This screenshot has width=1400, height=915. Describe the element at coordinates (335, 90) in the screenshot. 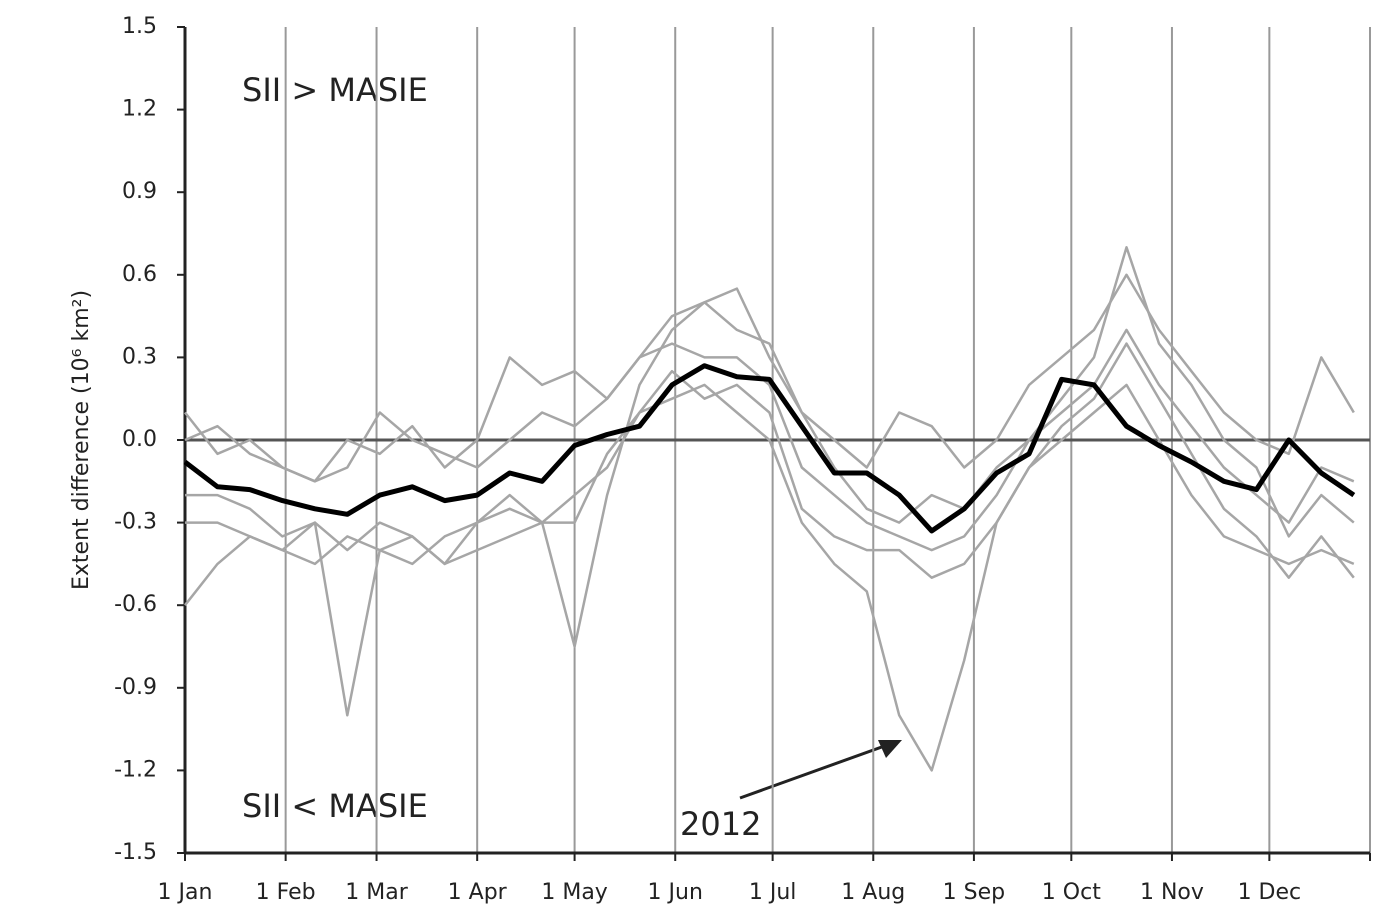

I see `annotation: SII > MASIE` at that location.